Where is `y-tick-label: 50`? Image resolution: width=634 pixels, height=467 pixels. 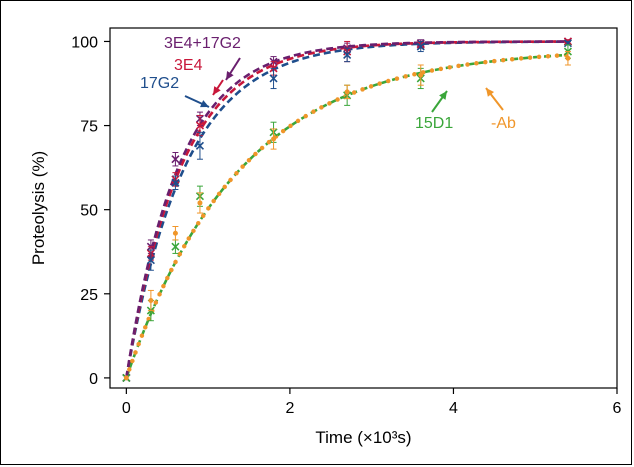 y-tick-label: 50 is located at coordinates (89, 211).